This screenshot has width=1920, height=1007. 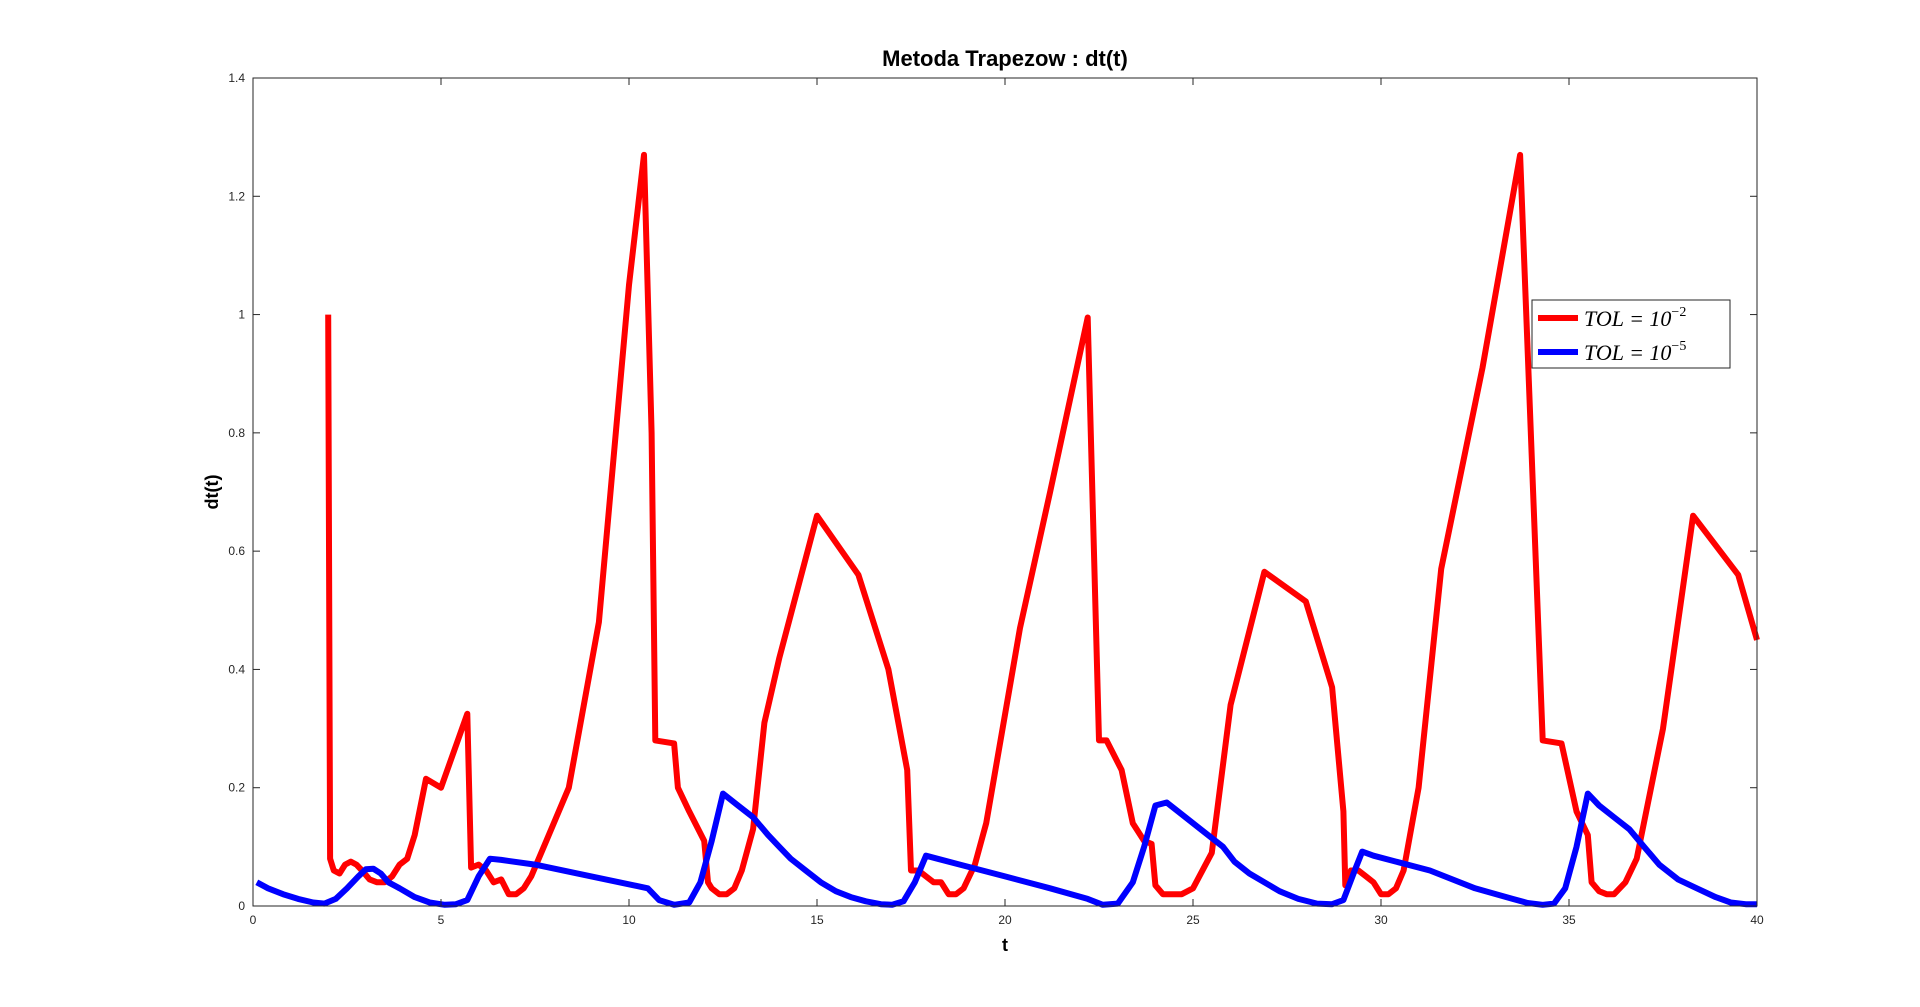 What do you see at coordinates (236, 788) in the screenshot?
I see `y-tick-label: 0.2` at bounding box center [236, 788].